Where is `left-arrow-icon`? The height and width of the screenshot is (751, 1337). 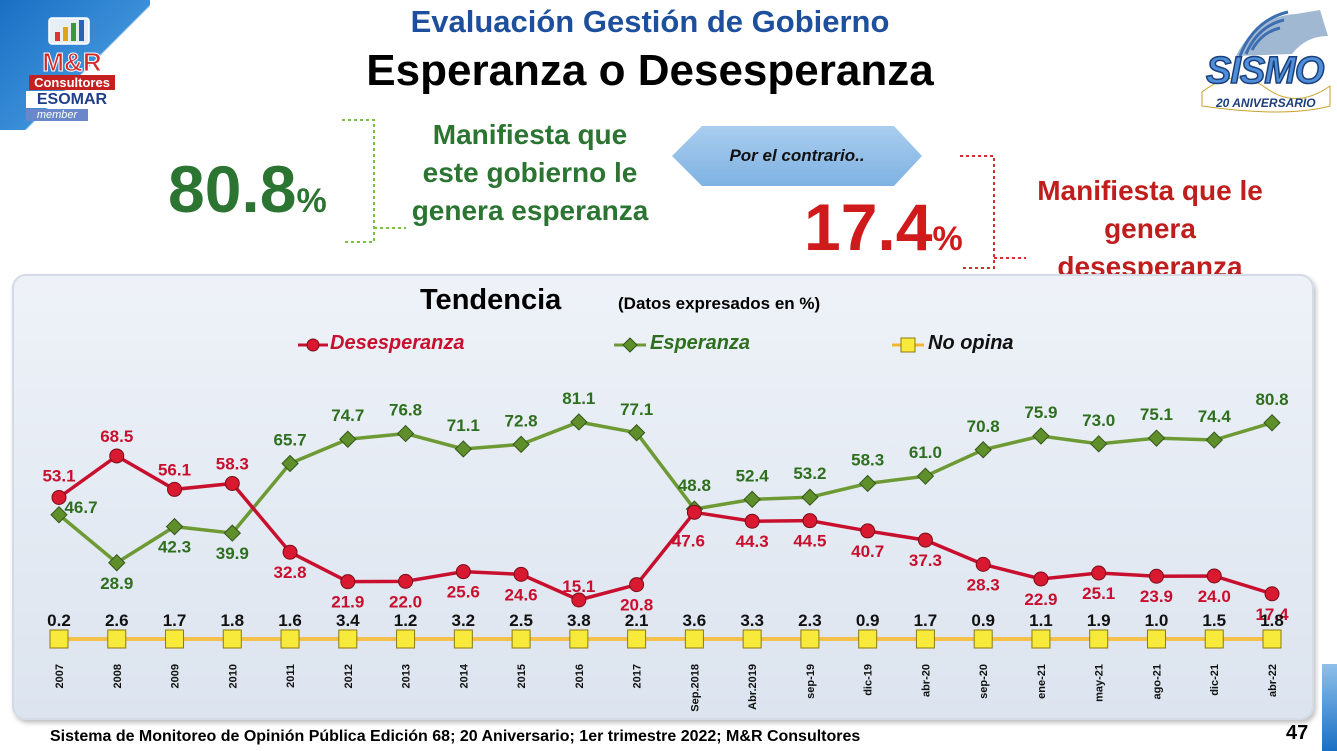 left-arrow-icon is located at coordinates (797, 156).